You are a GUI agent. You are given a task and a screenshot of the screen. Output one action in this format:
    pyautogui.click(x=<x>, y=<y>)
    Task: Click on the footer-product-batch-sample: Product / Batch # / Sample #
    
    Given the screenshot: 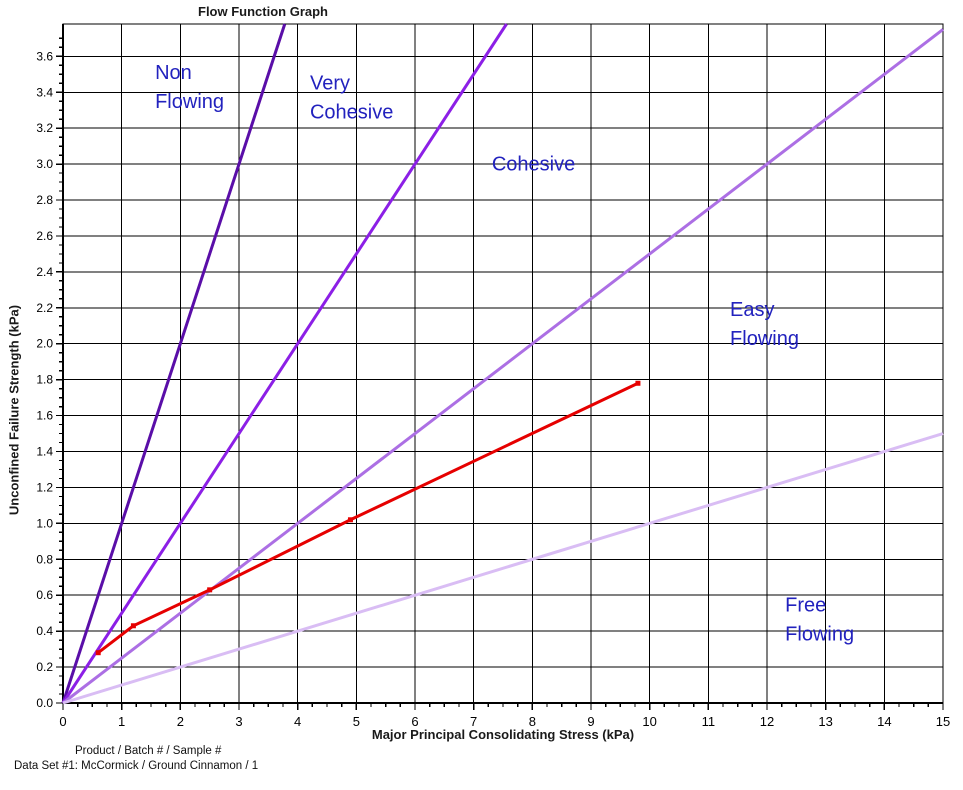 What is the action you would take?
    pyautogui.click(x=148, y=751)
    